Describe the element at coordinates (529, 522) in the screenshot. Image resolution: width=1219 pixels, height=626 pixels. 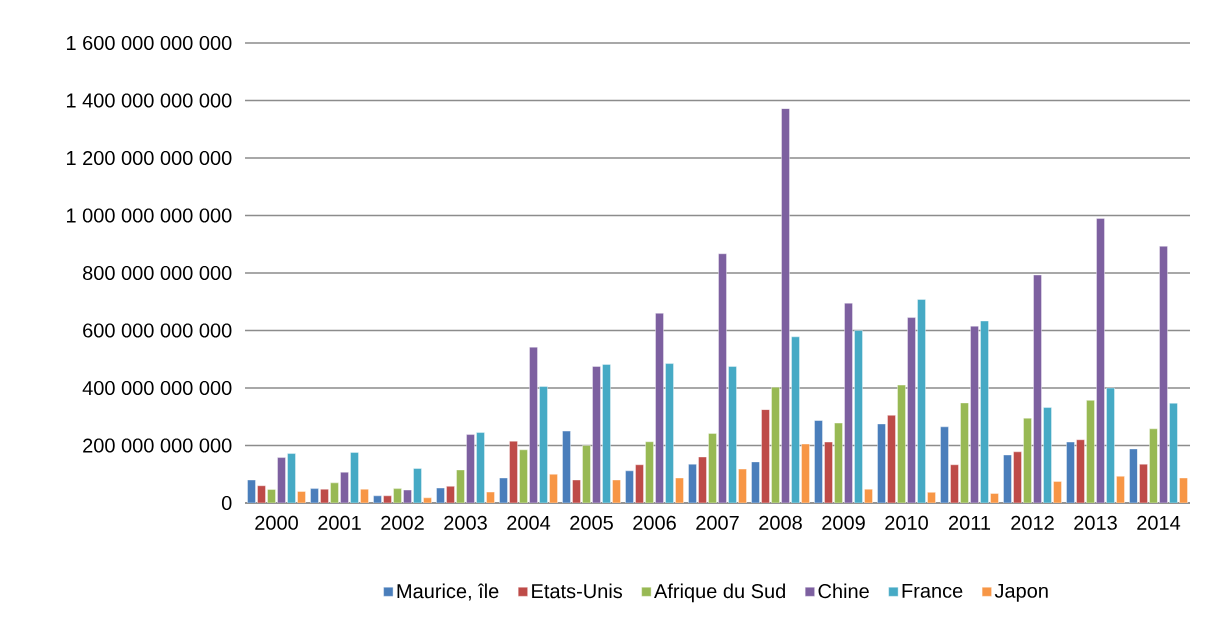
I see `x-tick-label: 2004` at that location.